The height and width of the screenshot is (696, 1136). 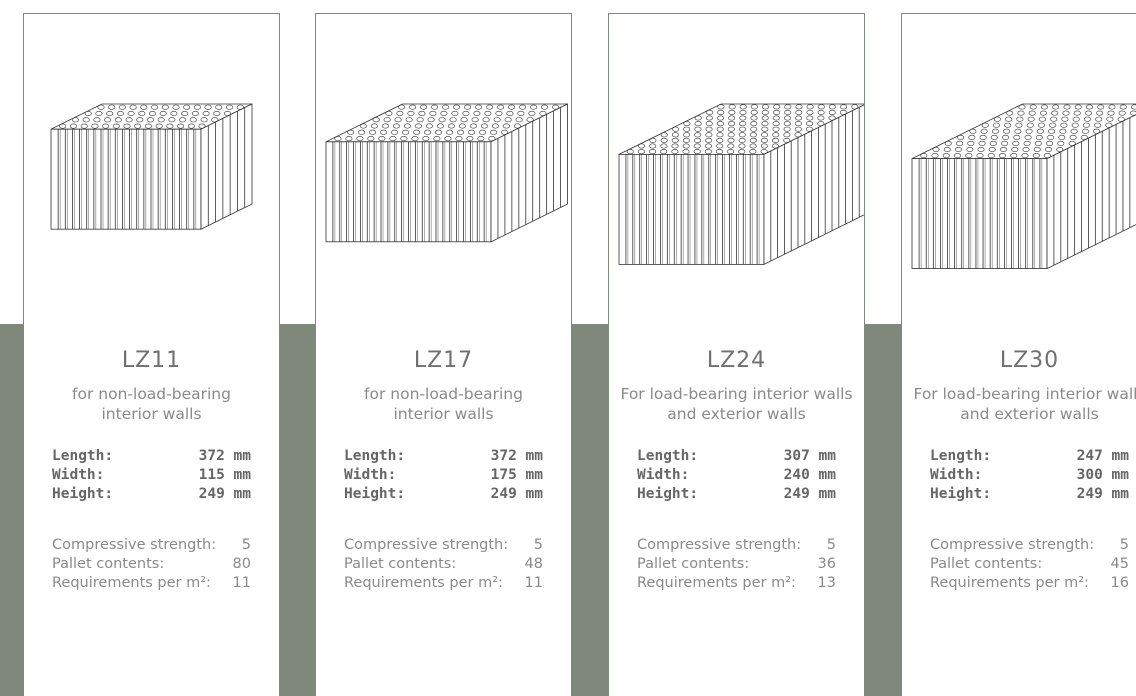 I want to click on spec-row: Requirements per m²: 13, so click(x=736, y=583).